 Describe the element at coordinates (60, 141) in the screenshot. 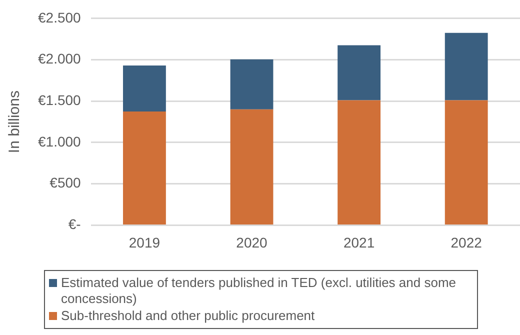

I see `y-tick-label: €1.000` at that location.